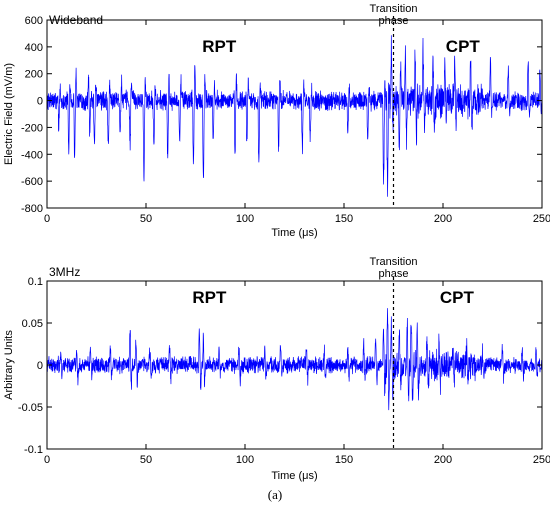 This screenshot has width=550, height=506. What do you see at coordinates (275, 494) in the screenshot?
I see `figure-caption: (a)` at bounding box center [275, 494].